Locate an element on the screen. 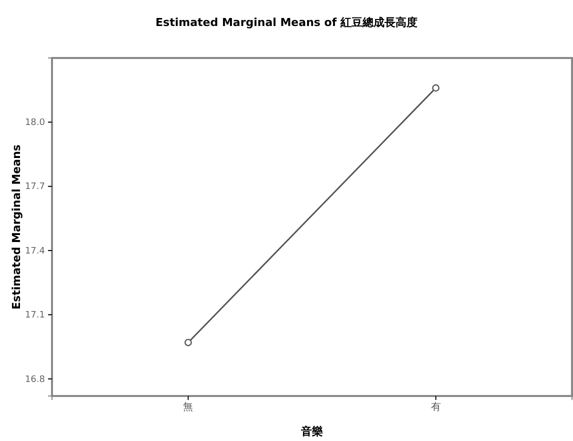 Image resolution: width=573 pixels, height=441 pixels. x-tick-label: 有 is located at coordinates (435, 407).